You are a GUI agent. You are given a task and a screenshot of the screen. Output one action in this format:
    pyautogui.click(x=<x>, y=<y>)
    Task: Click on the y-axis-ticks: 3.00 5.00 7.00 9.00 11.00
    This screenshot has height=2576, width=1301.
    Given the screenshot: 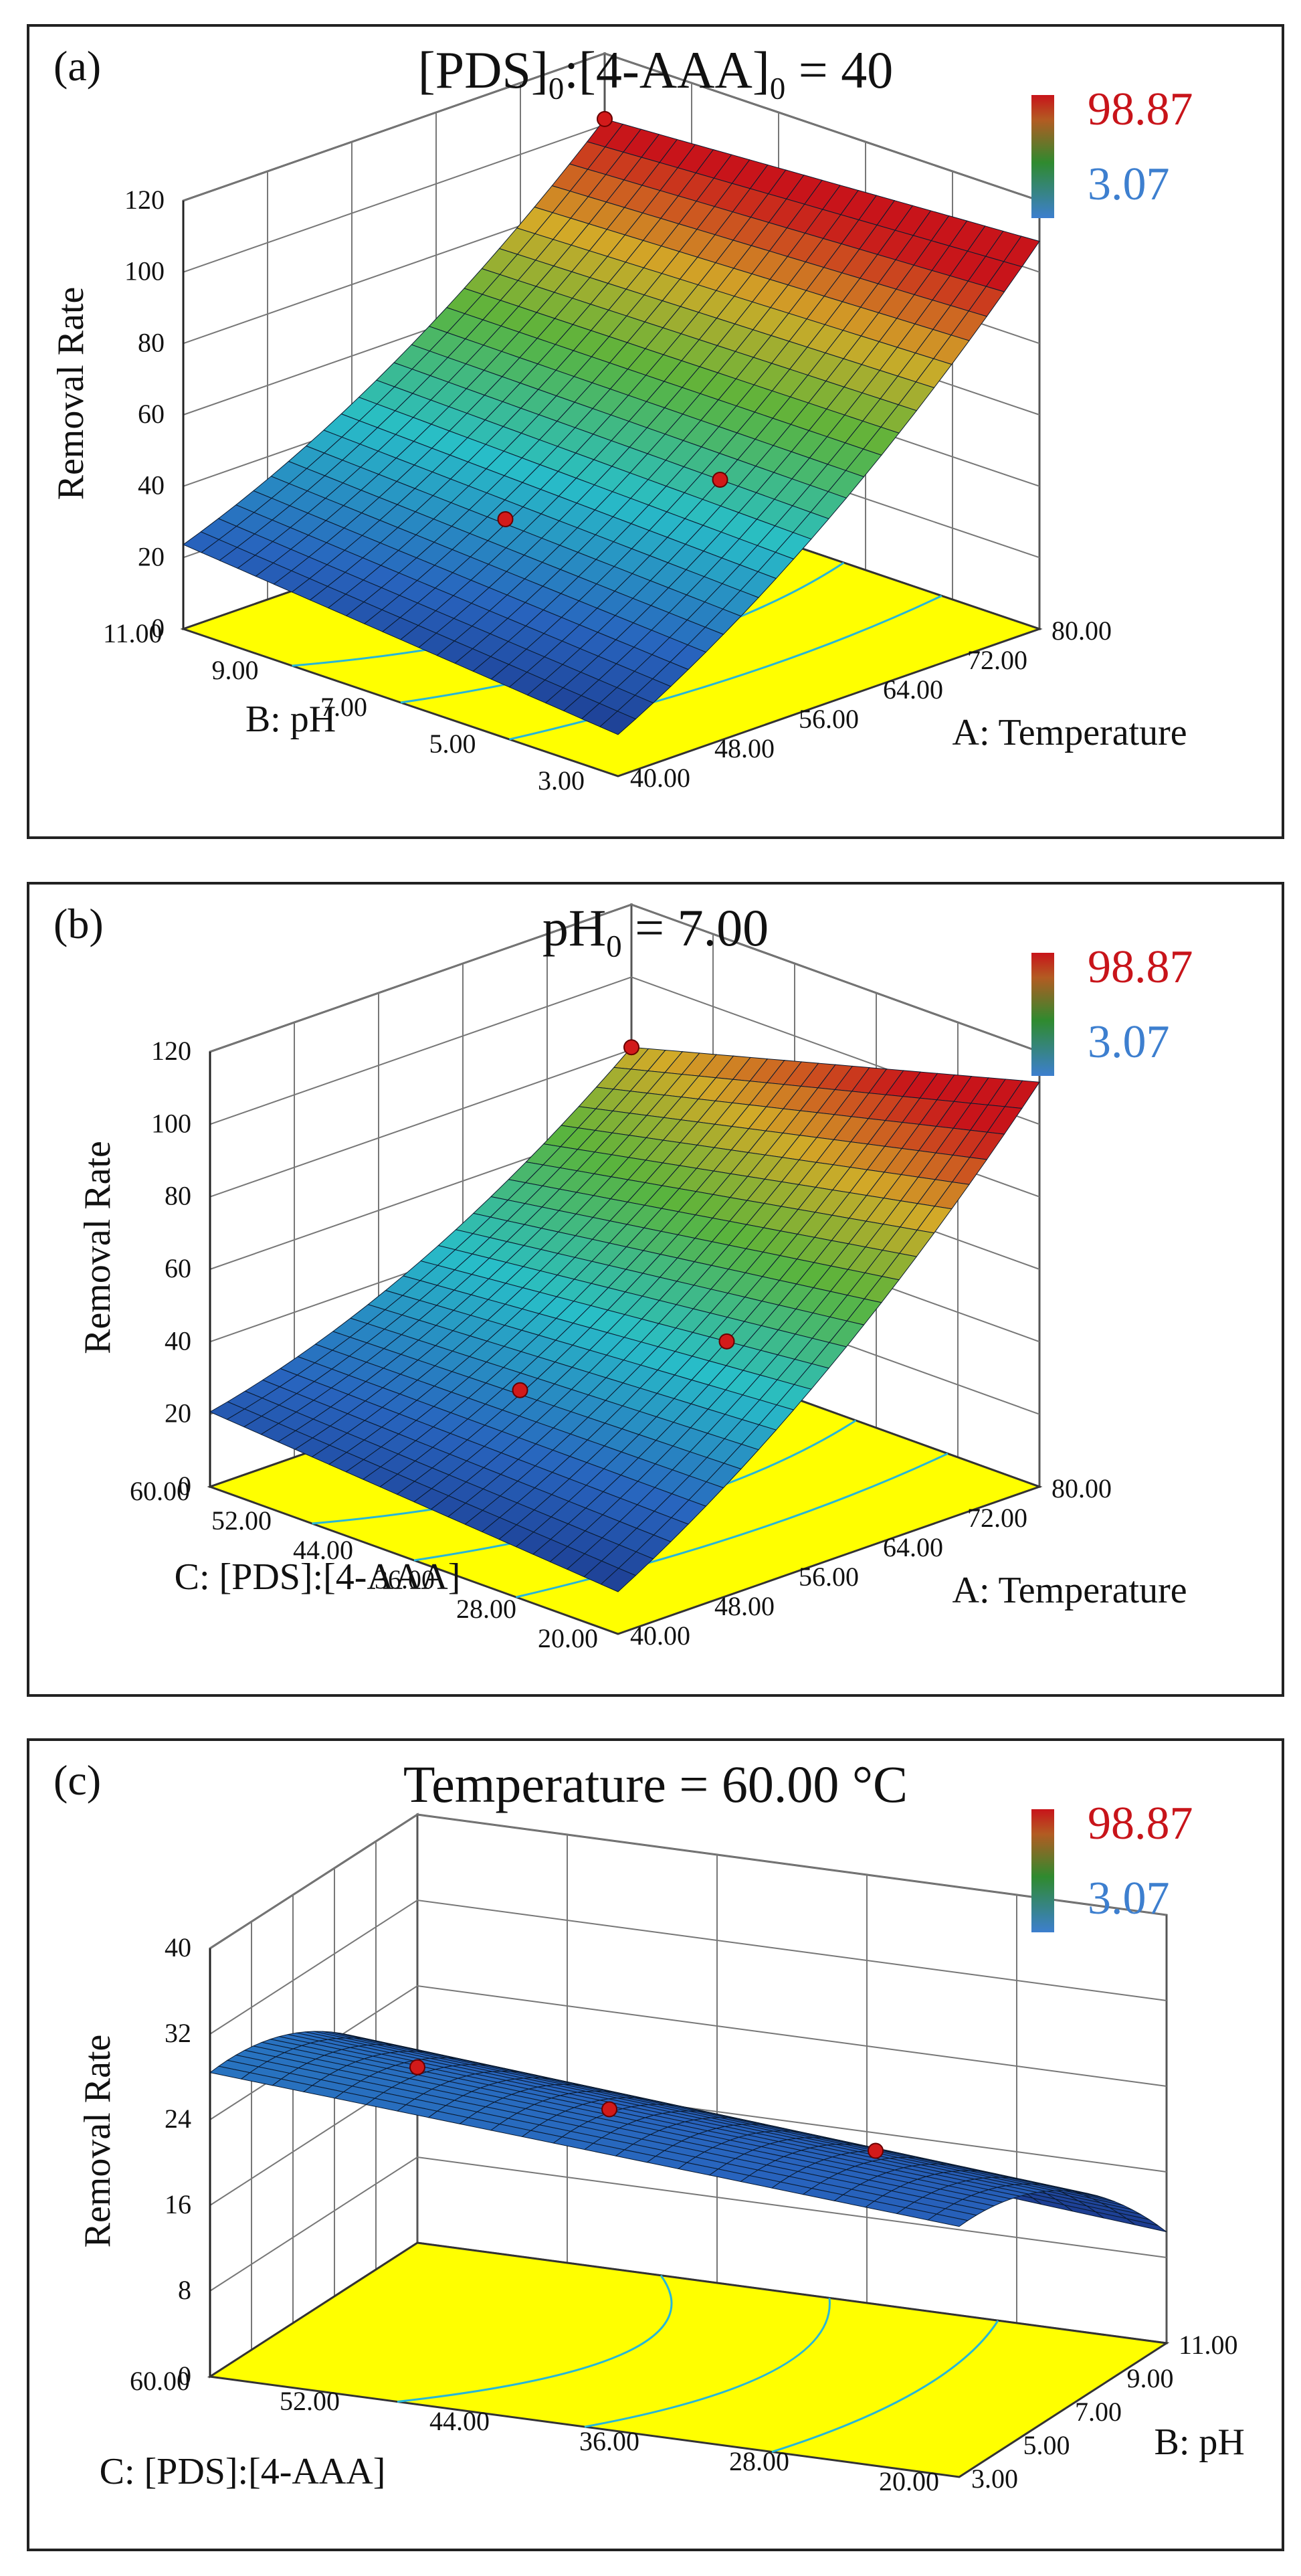 What is the action you would take?
    pyautogui.click(x=344, y=707)
    